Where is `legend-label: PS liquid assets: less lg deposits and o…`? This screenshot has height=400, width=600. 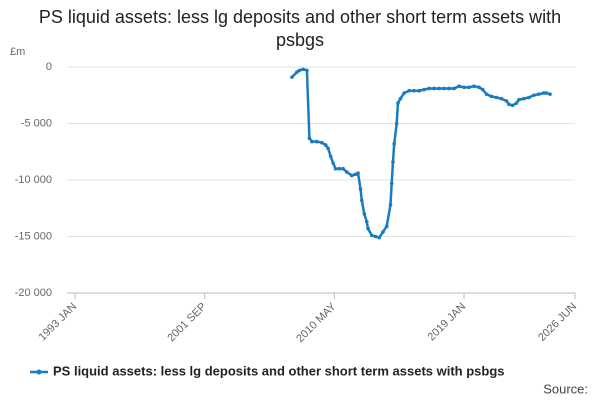 legend-label: PS liquid assets: less lg deposits and o… is located at coordinates (279, 370).